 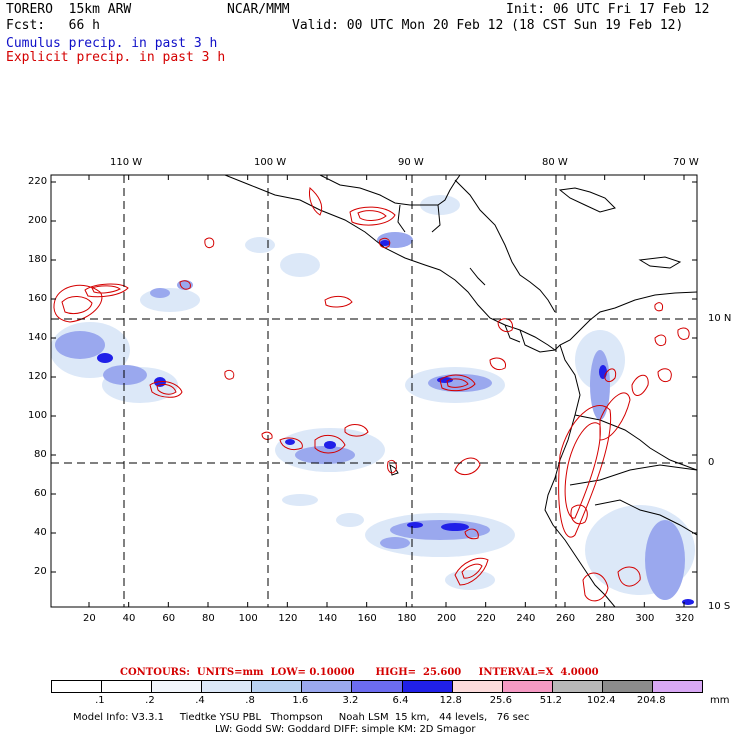 I want to click on y-tick-label: 120, so click(x=38, y=376).